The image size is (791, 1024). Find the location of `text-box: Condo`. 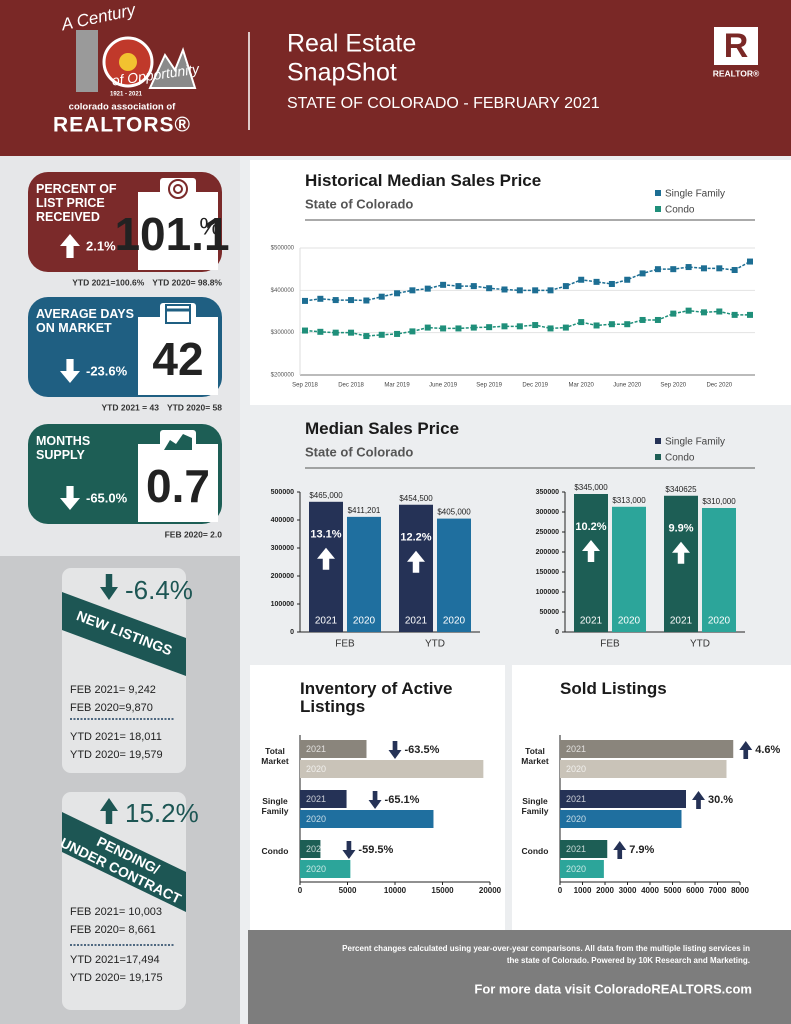

text-box: Condo is located at coordinates (275, 851).